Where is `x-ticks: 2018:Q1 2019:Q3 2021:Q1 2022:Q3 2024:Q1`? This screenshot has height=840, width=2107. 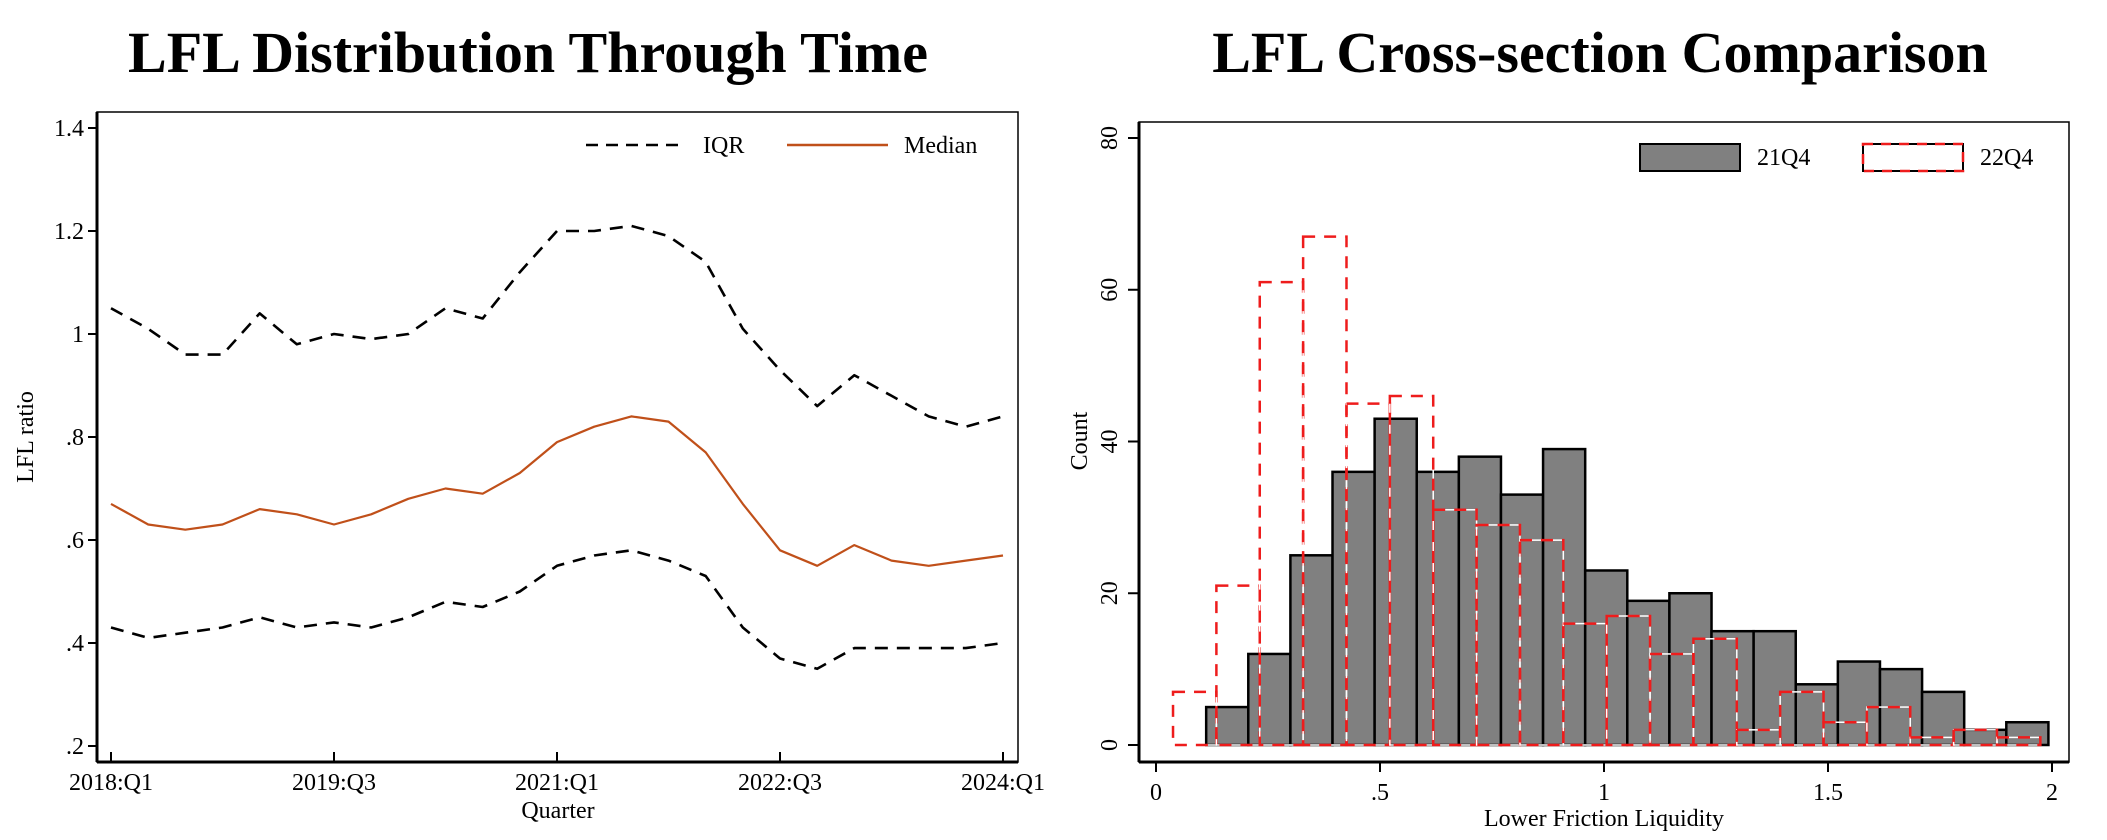 x-ticks: 2018:Q1 2019:Q3 2021:Q1 2022:Q3 2024:Q1 is located at coordinates (557, 774).